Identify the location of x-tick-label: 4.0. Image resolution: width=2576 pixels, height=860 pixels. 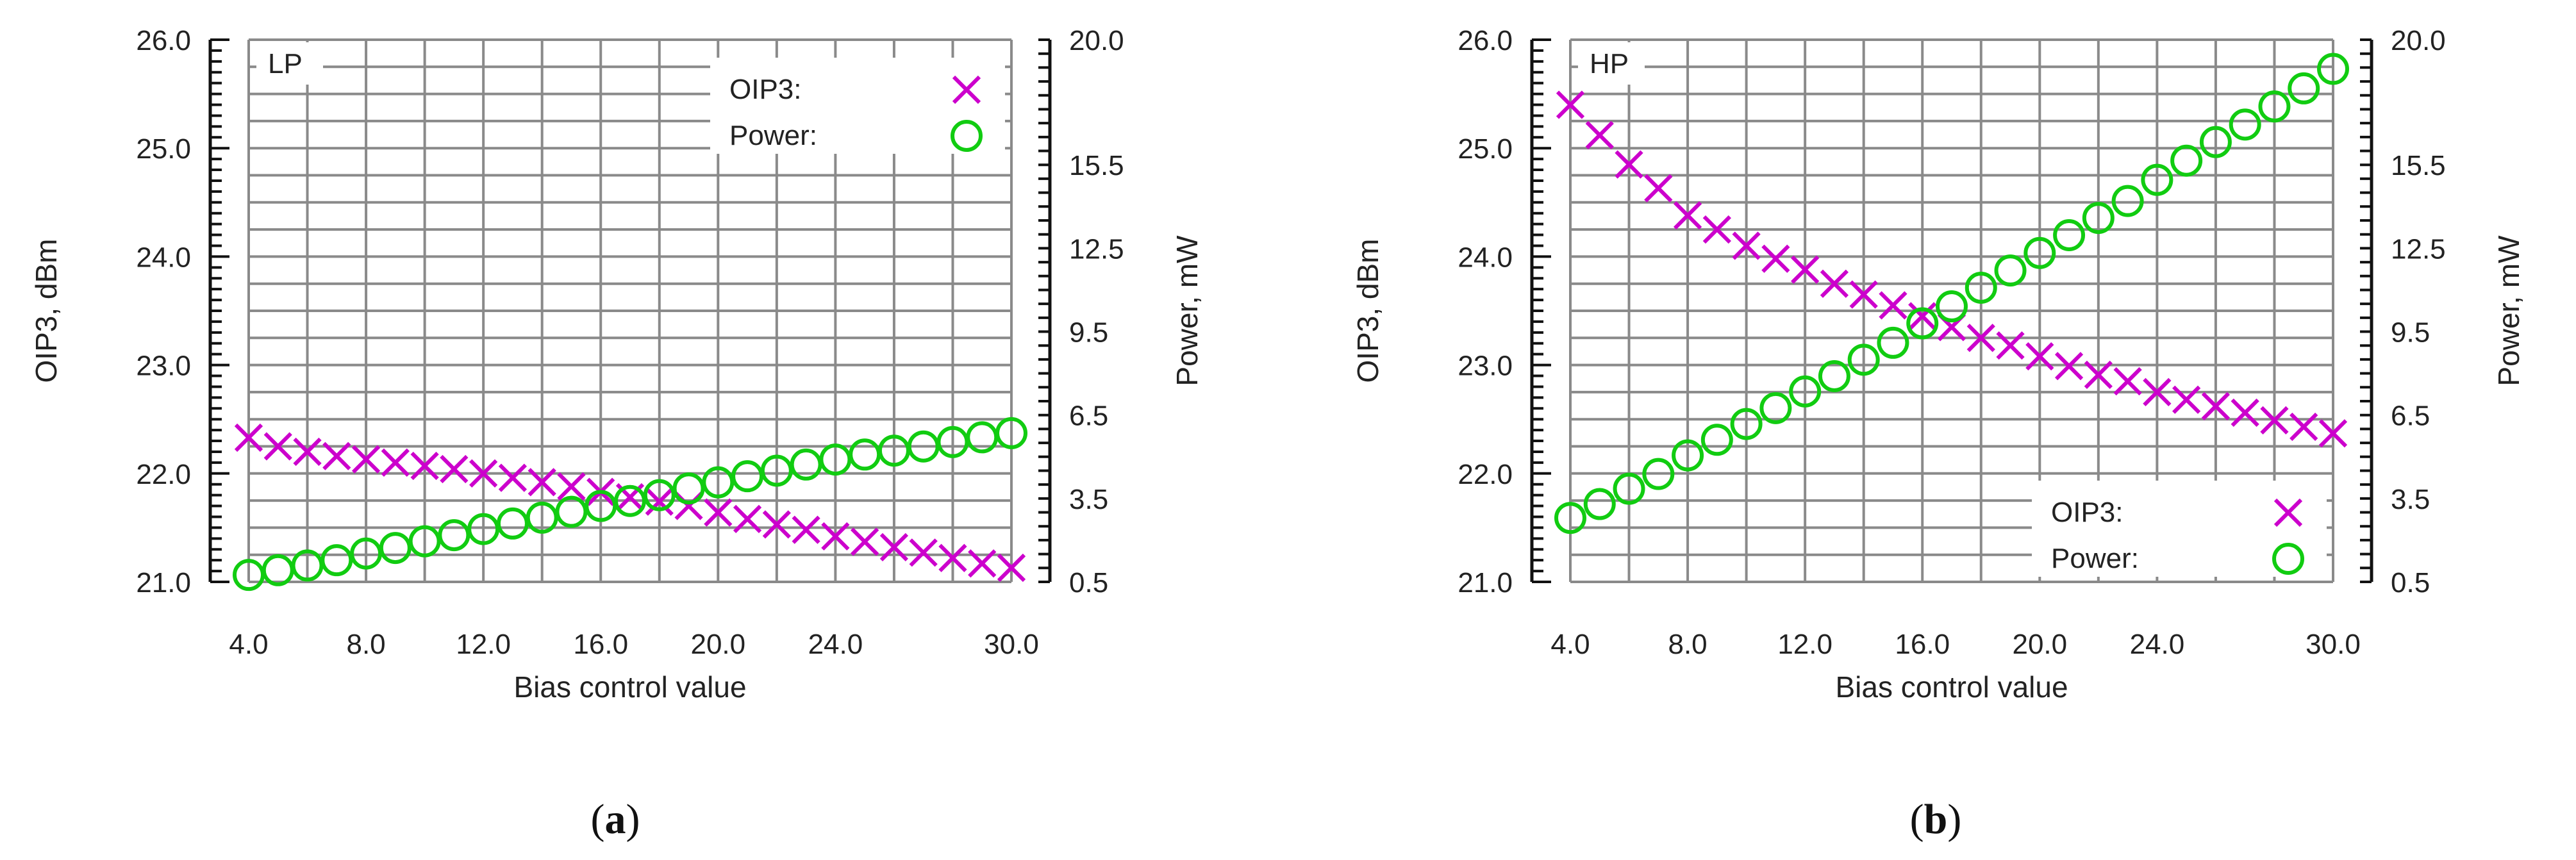
(249, 644).